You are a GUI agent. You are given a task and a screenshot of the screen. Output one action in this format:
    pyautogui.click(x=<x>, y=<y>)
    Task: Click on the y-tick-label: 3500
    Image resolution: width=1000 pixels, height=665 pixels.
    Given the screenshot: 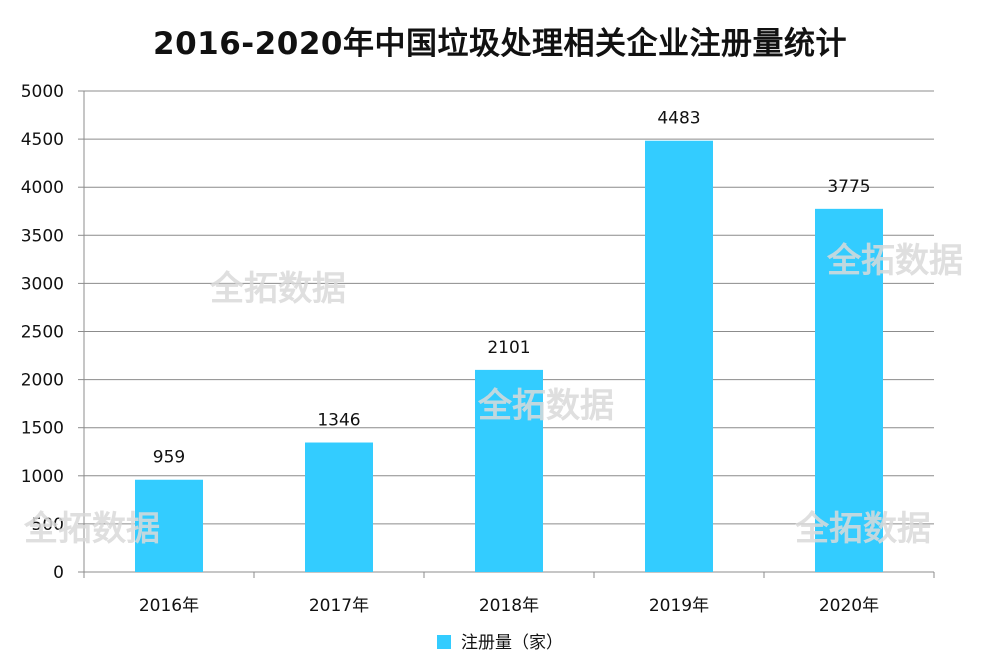 What is the action you would take?
    pyautogui.click(x=42, y=236)
    